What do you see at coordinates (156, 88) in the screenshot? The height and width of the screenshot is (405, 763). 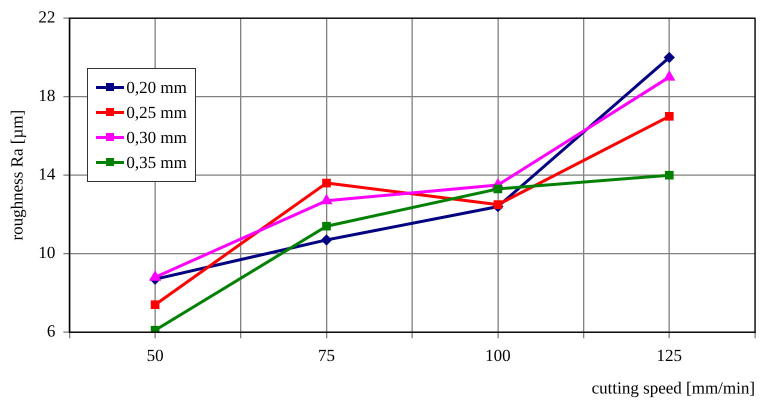 I see `legend-label: 0,20 mm` at bounding box center [156, 88].